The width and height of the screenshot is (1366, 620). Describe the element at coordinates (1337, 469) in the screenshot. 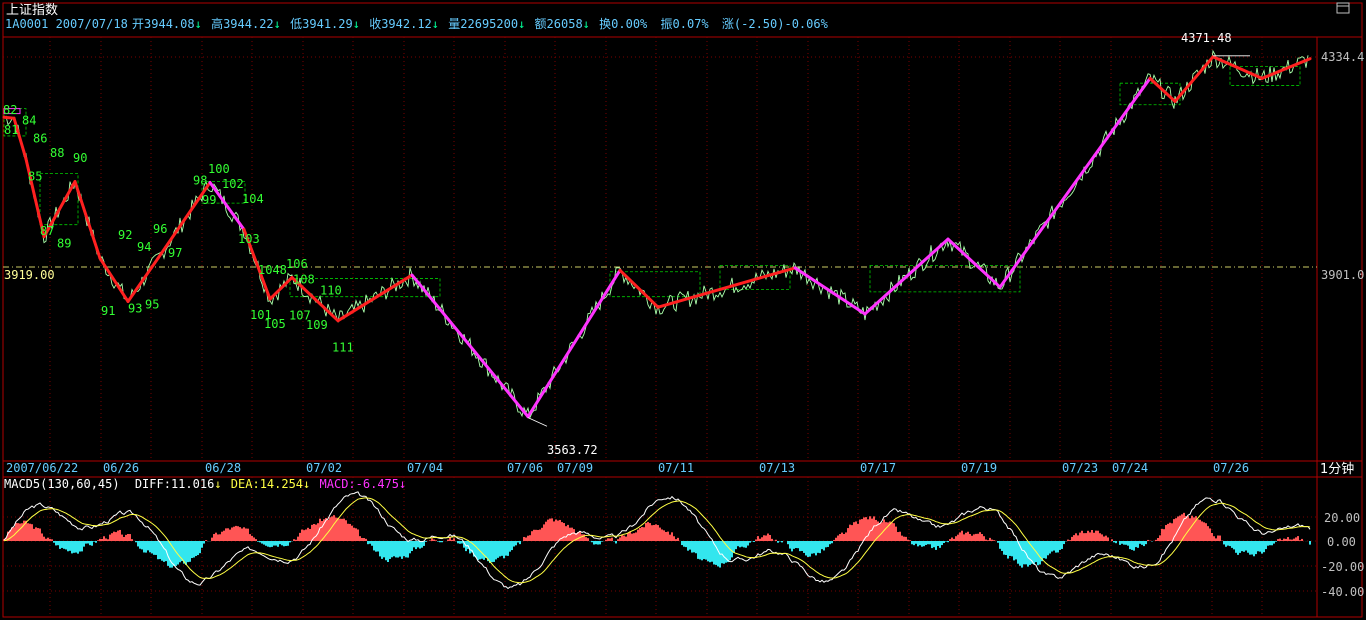

I see `period-label: 1分钟` at that location.